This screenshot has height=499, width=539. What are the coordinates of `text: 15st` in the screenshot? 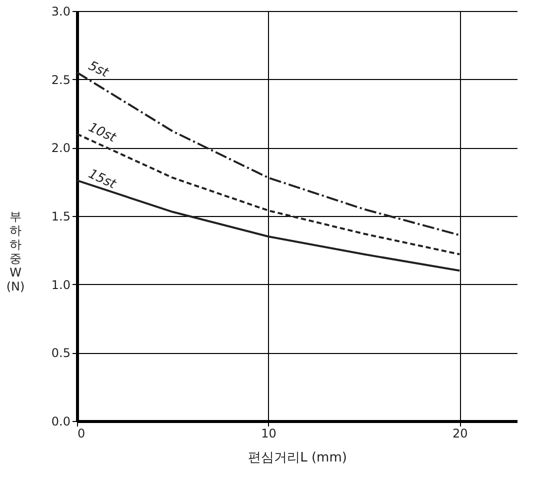 It's located at (102, 179).